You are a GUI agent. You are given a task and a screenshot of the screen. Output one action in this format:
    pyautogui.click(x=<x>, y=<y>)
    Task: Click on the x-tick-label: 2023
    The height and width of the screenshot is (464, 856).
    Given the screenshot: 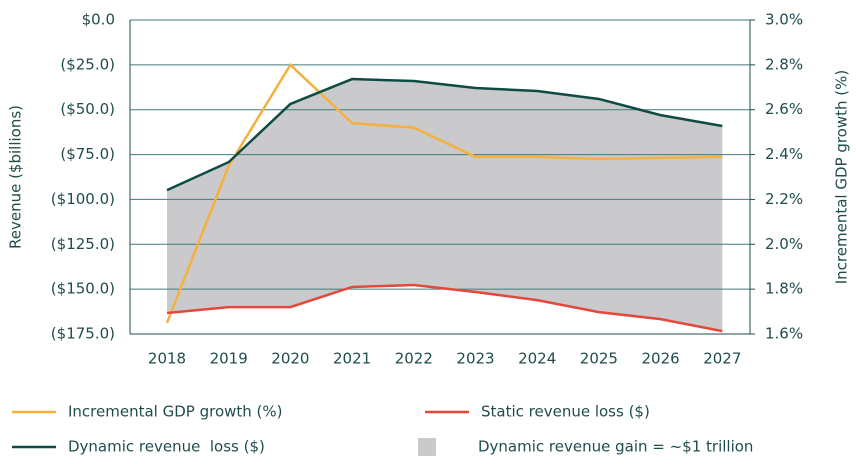 What is the action you would take?
    pyautogui.click(x=475, y=359)
    